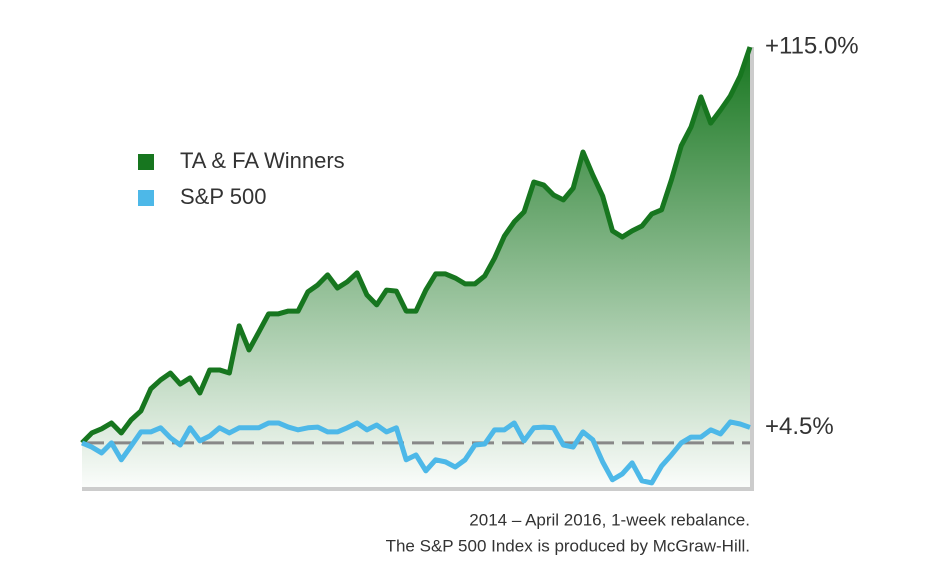 The height and width of the screenshot is (575, 936). Describe the element at coordinates (609, 519) in the screenshot. I see `footnote: 2014 – April 2016, 1-week rebalance.` at that location.